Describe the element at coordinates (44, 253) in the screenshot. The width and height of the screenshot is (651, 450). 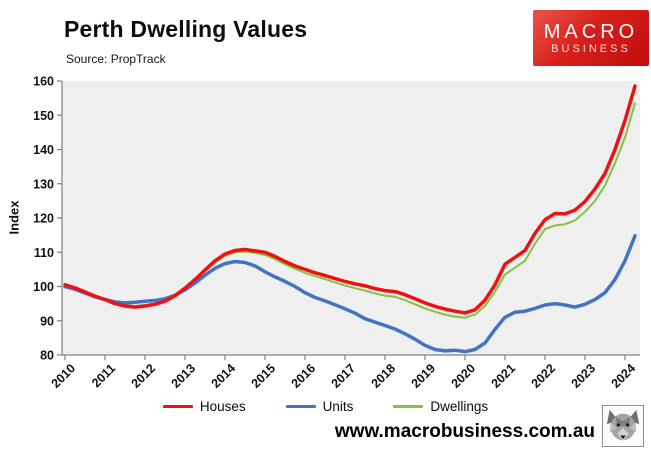
I see `y-tick-label: 110` at that location.